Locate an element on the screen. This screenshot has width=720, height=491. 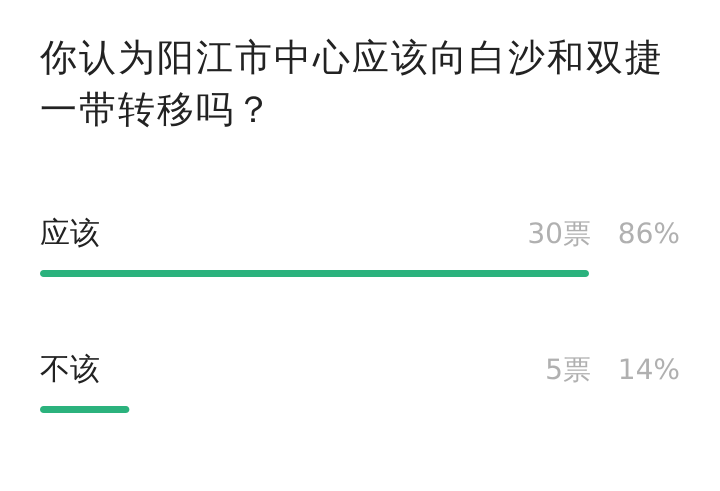
annotation: 5票 is located at coordinates (568, 369).